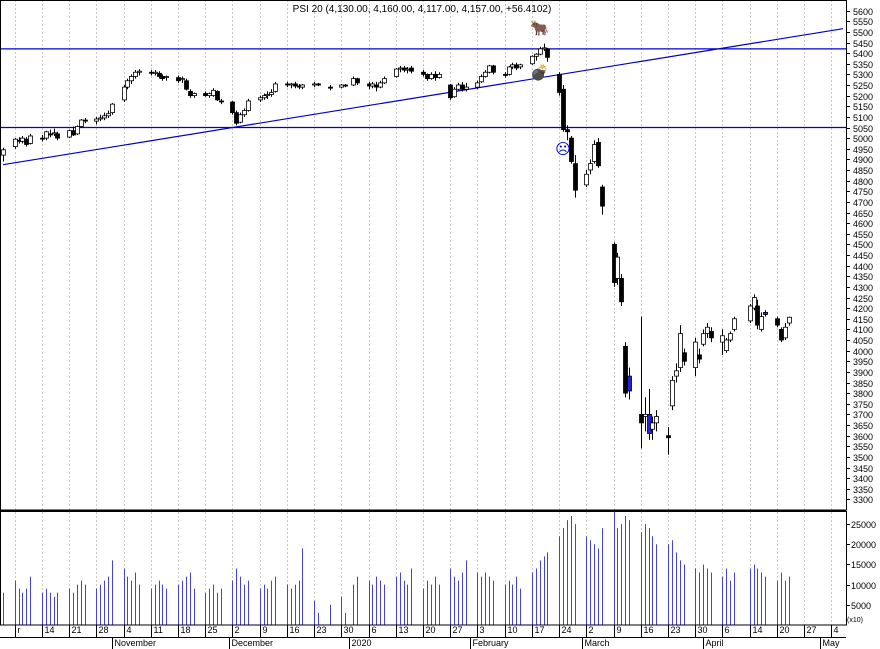 Image resolution: width=880 pixels, height=649 pixels. What do you see at coordinates (863, 129) in the screenshot?
I see `y-tick-label: 5050` at bounding box center [863, 129].